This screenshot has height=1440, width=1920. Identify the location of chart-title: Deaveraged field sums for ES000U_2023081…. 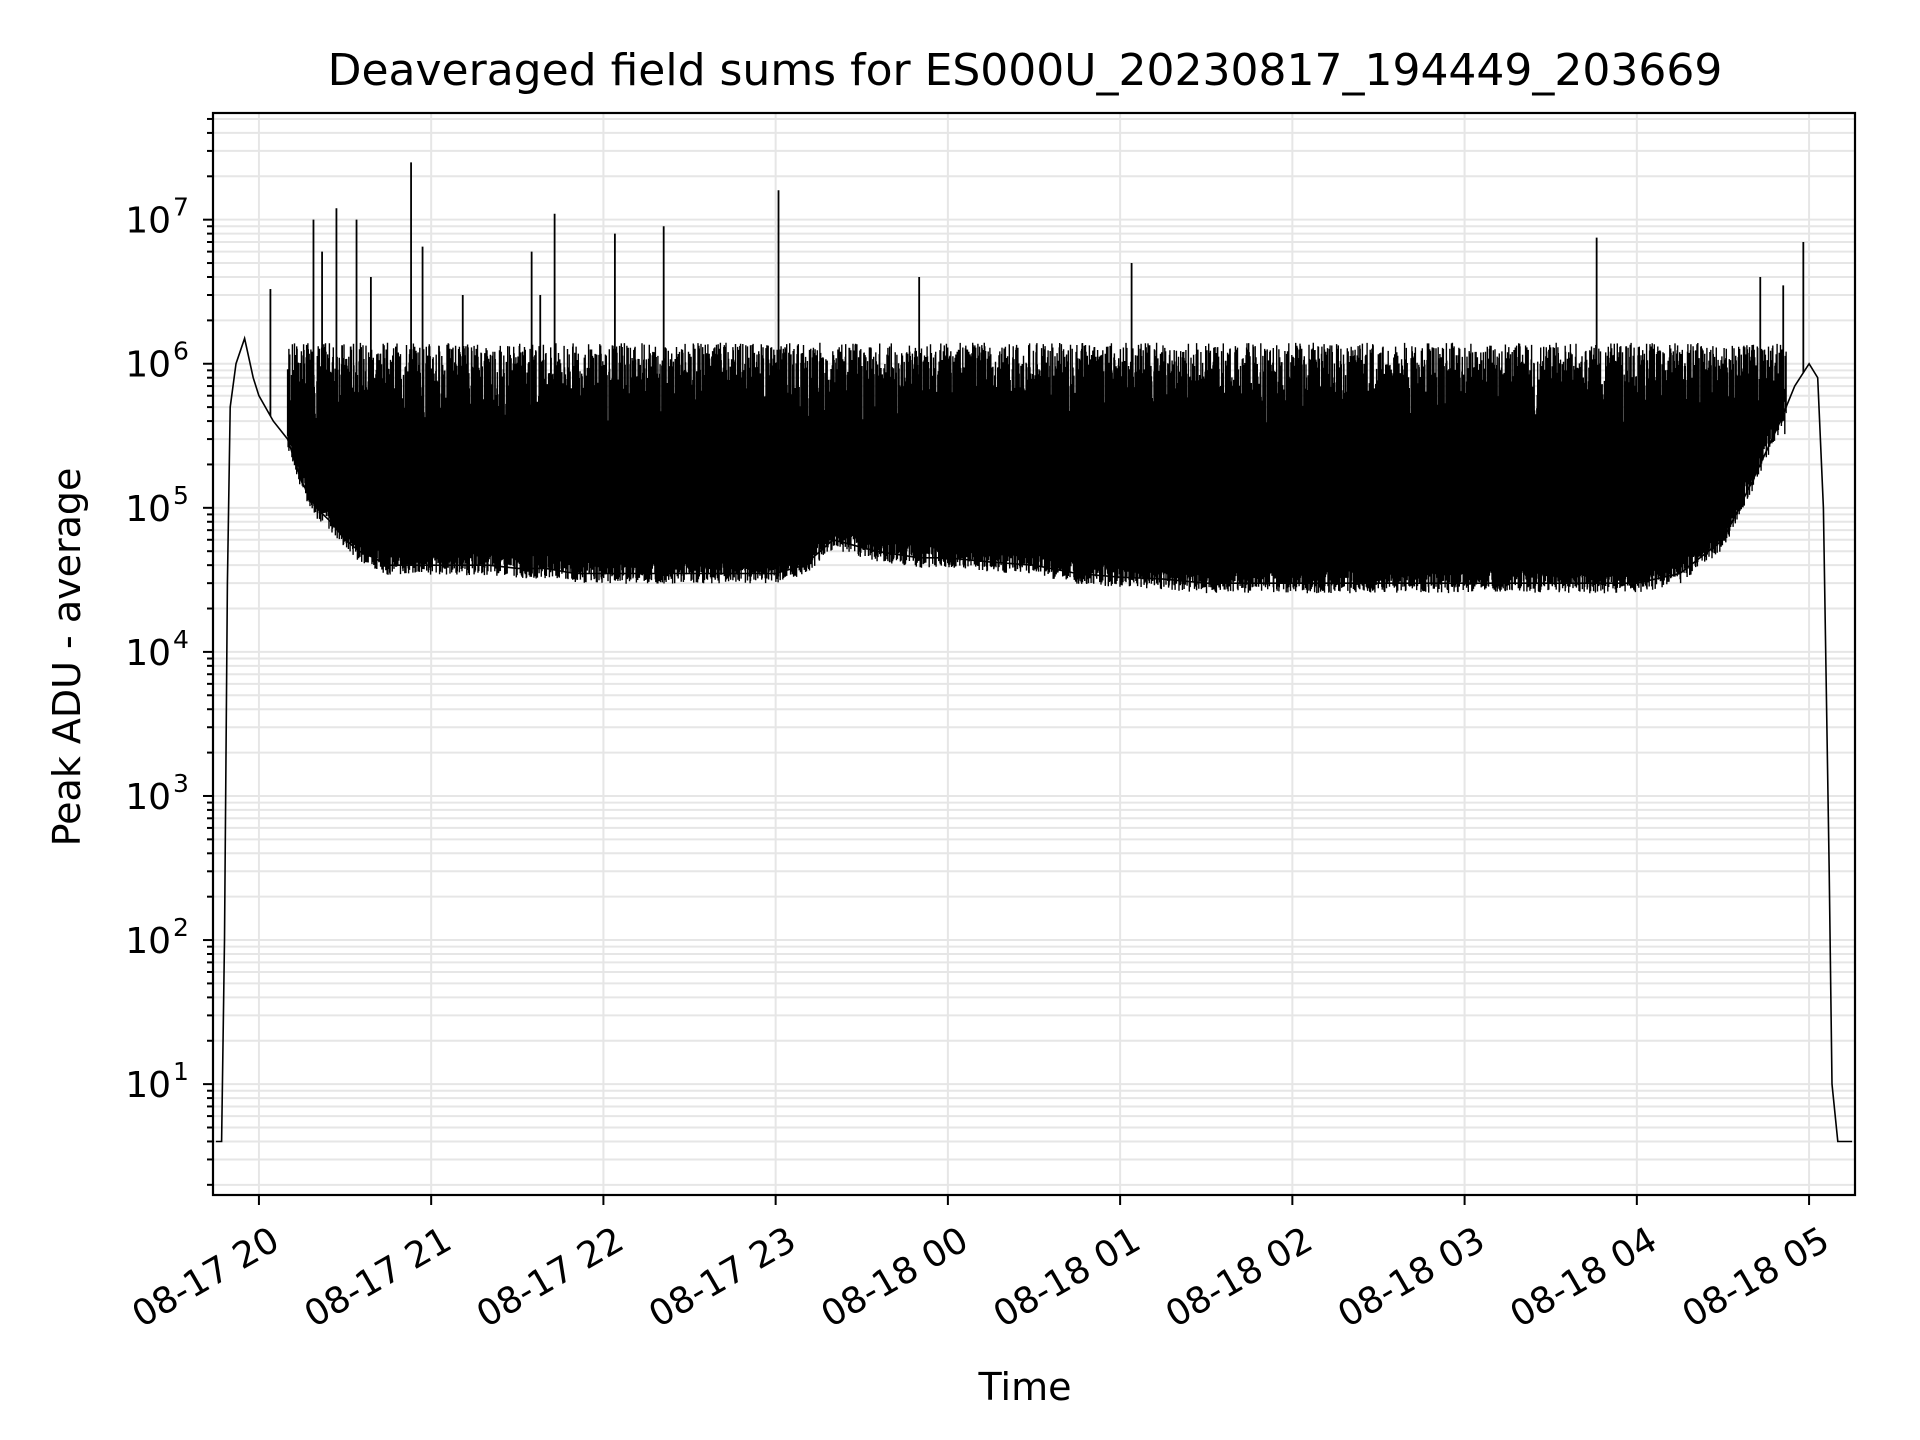
(1025, 70).